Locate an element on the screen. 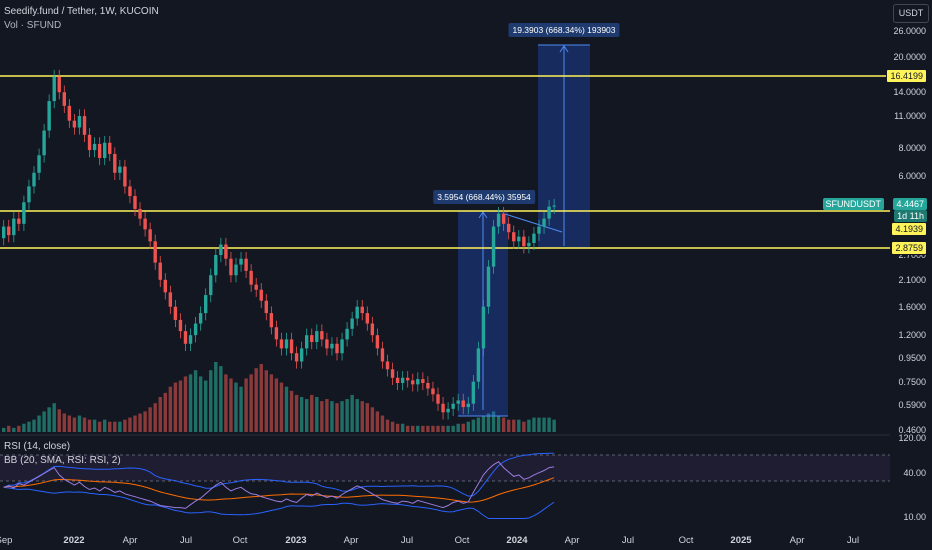 This screenshot has height=550, width=932. price-axis-label: 0.9500 is located at coordinates (912, 358).